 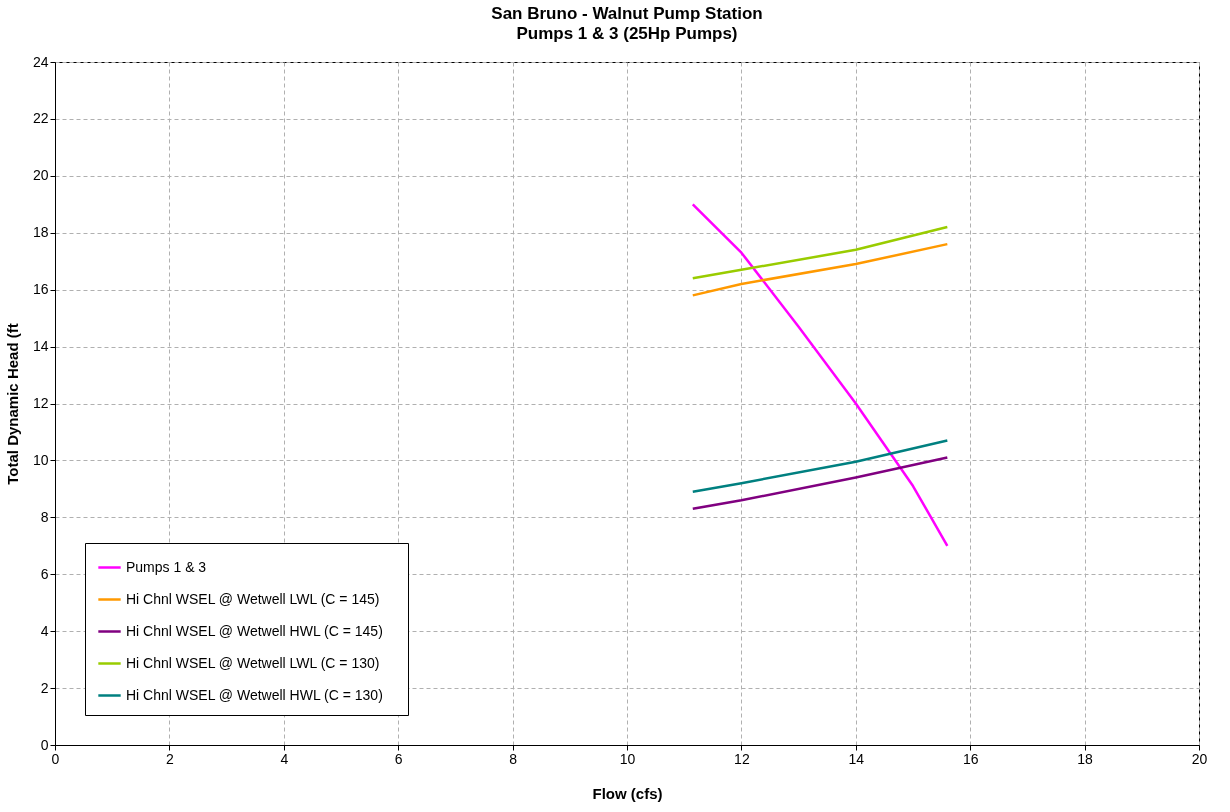 What do you see at coordinates (40, 61) in the screenshot?
I see `y-tick-label: 24` at bounding box center [40, 61].